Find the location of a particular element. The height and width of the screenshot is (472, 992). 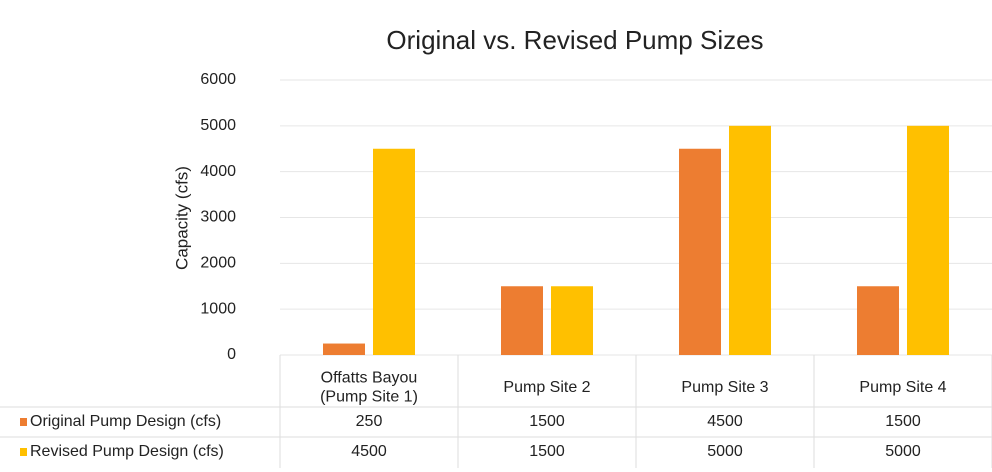

legend-label: Original Pump Design (cfs) is located at coordinates (125, 421).